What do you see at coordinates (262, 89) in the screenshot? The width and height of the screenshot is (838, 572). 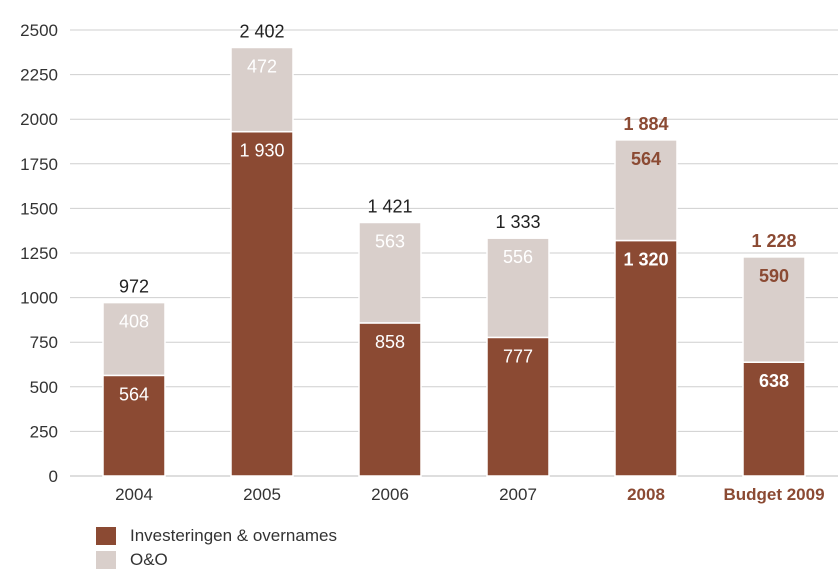 I see `bar-oo-2005` at bounding box center [262, 89].